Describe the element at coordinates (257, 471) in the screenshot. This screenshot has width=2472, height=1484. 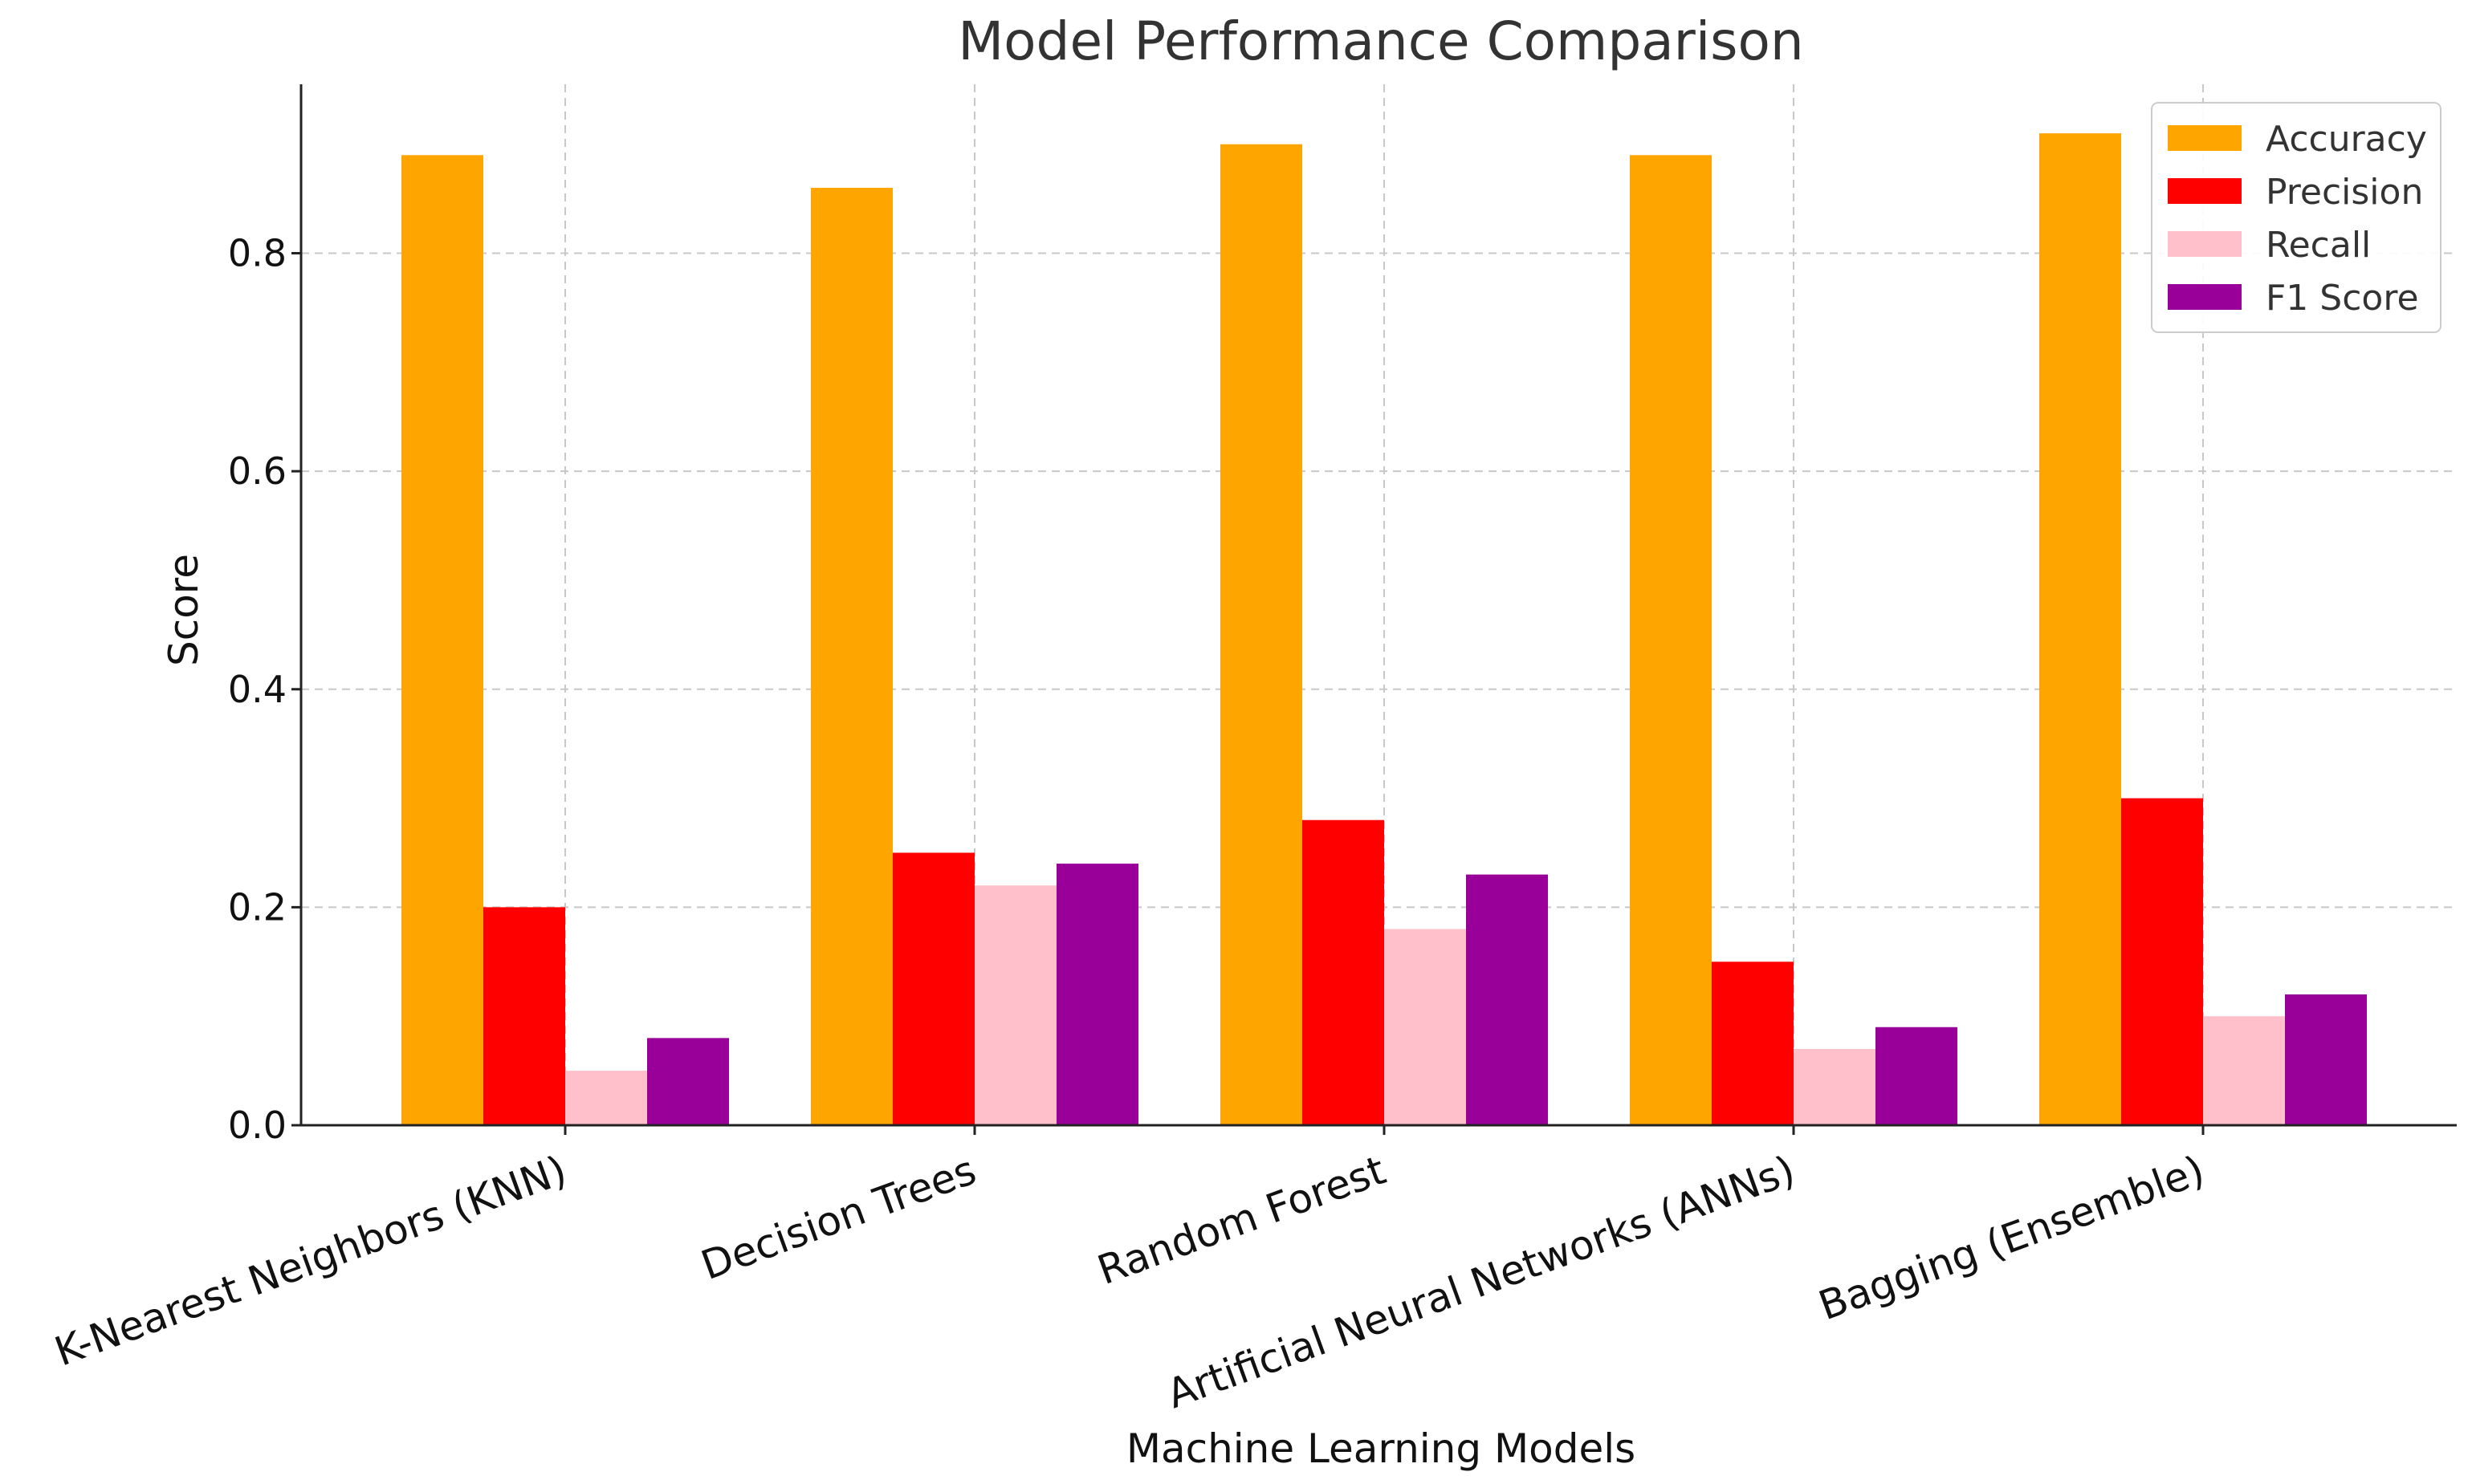
I see `y-tick-label: 0.6` at that location.